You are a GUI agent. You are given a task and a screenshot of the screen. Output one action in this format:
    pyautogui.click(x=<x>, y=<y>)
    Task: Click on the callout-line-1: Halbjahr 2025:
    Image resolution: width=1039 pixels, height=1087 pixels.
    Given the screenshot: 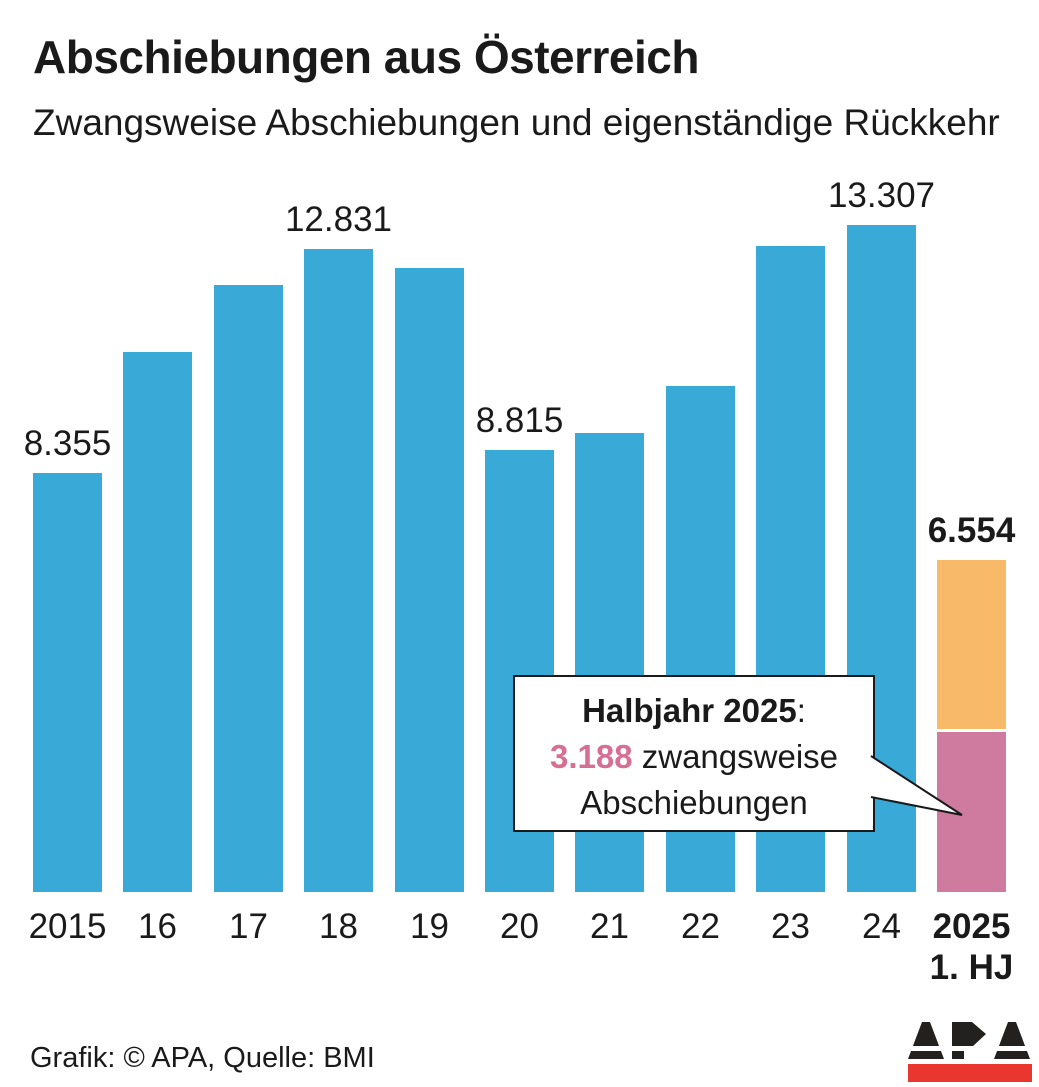 What is the action you would take?
    pyautogui.click(x=694, y=711)
    